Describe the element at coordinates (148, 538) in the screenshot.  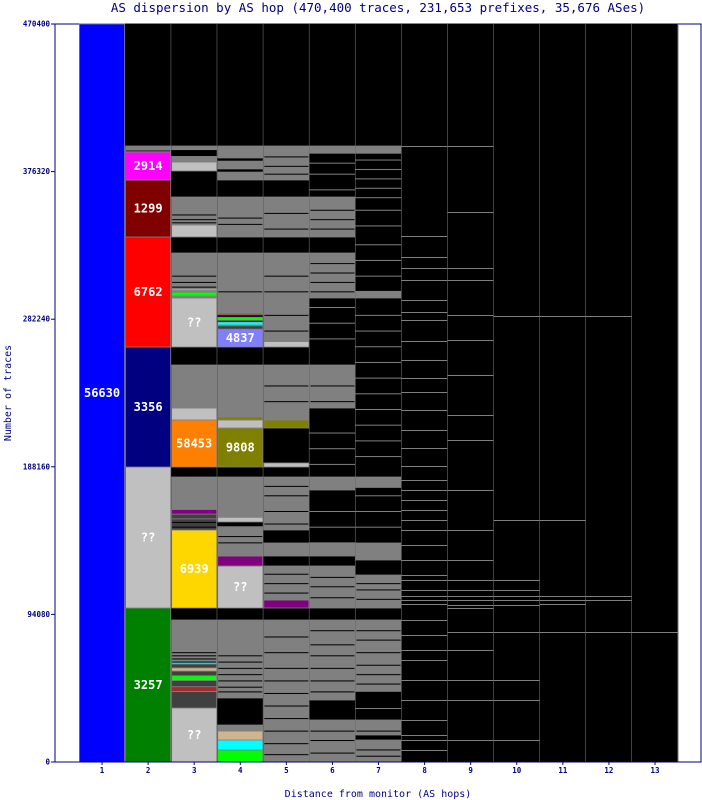
I see `segment-label: ??` at that location.